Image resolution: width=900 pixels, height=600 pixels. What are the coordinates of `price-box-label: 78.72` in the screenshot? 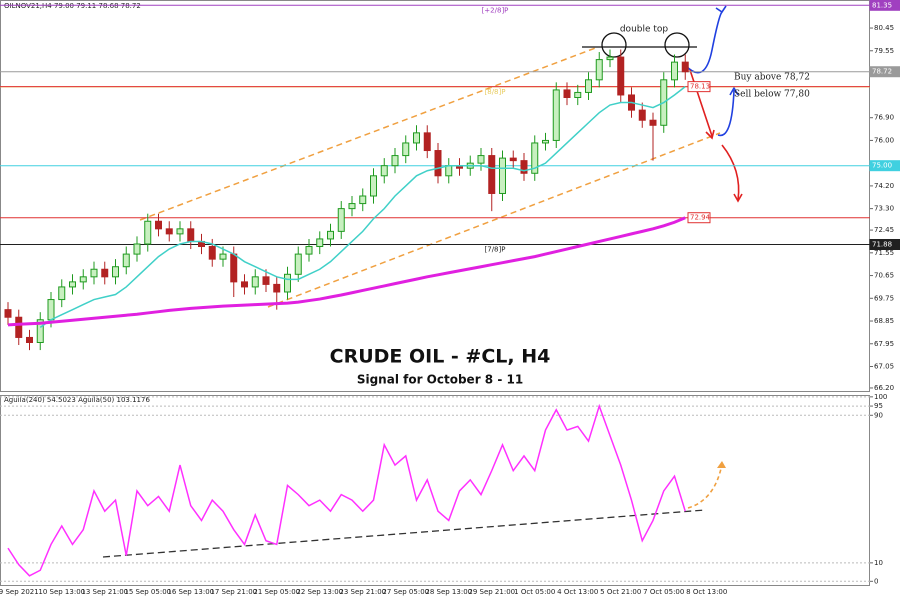 It's located at (882, 72).